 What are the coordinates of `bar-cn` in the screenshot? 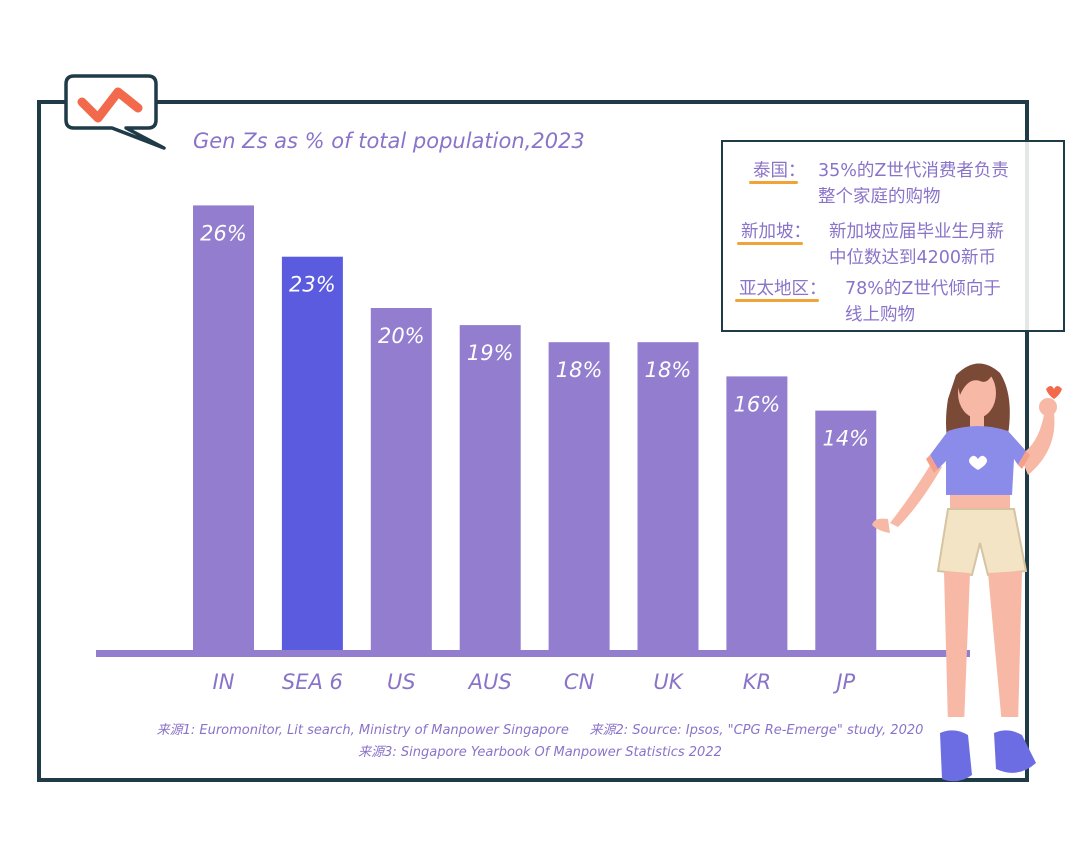 It's located at (579, 496).